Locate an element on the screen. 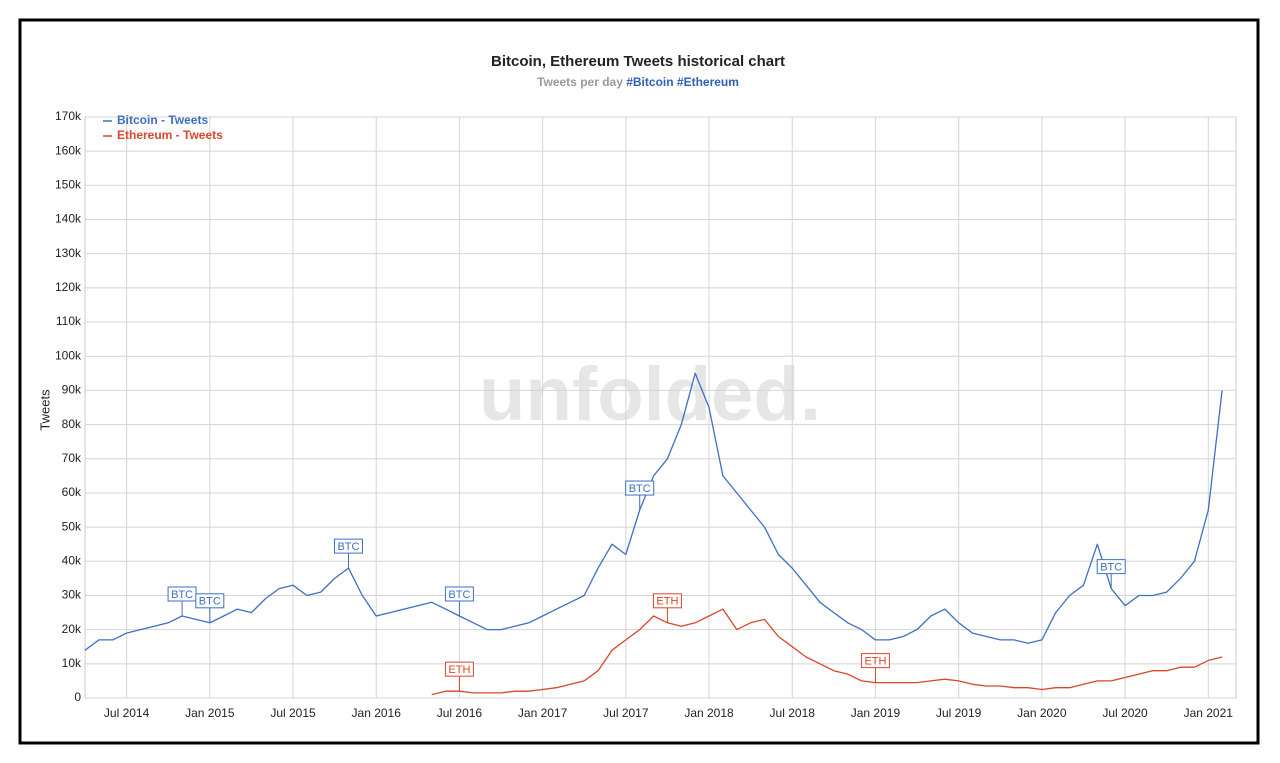  y-tick-label: 120k is located at coordinates (68, 287).